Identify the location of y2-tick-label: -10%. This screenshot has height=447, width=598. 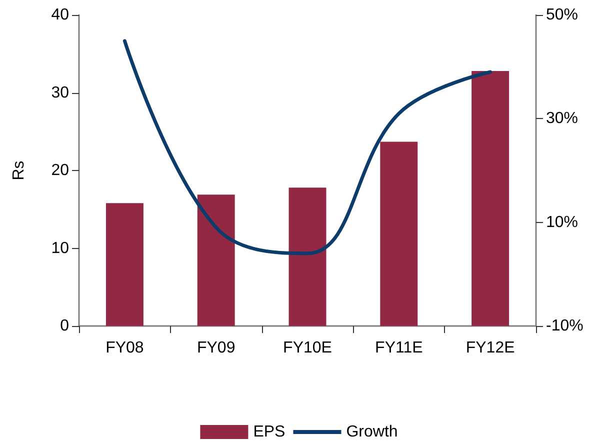
(565, 326).